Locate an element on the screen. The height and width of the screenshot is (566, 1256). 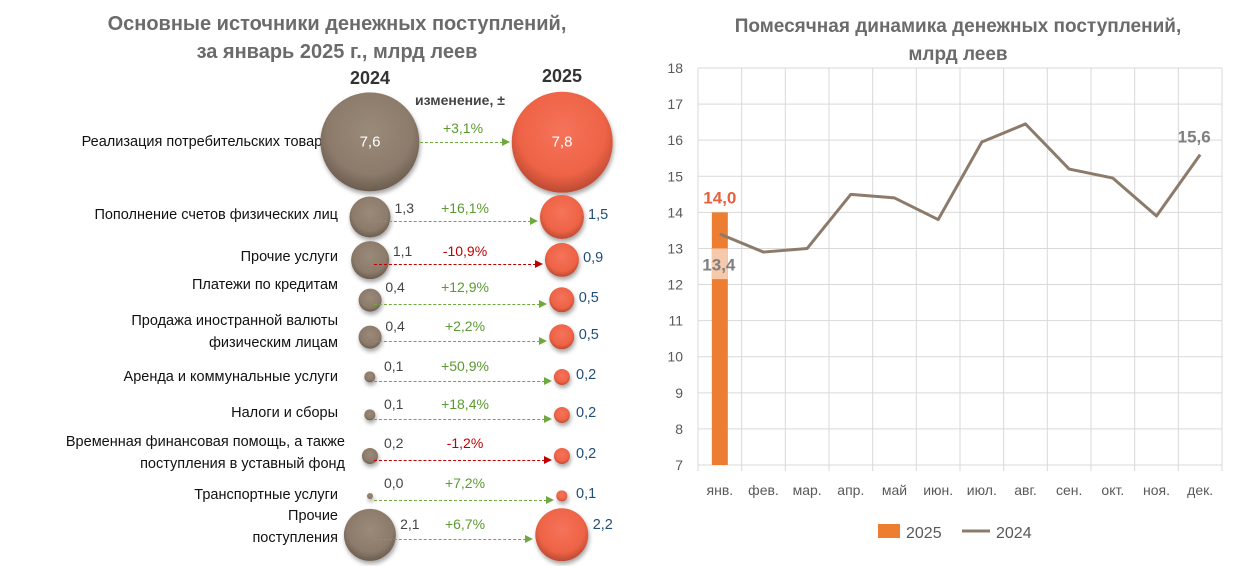
change-header: изменение, ± is located at coordinates (460, 100).